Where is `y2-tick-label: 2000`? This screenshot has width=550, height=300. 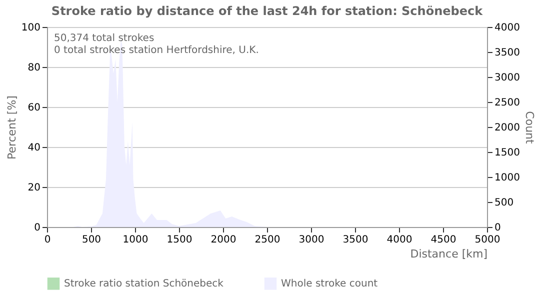 y2-tick-label: 2000 is located at coordinates (507, 128).